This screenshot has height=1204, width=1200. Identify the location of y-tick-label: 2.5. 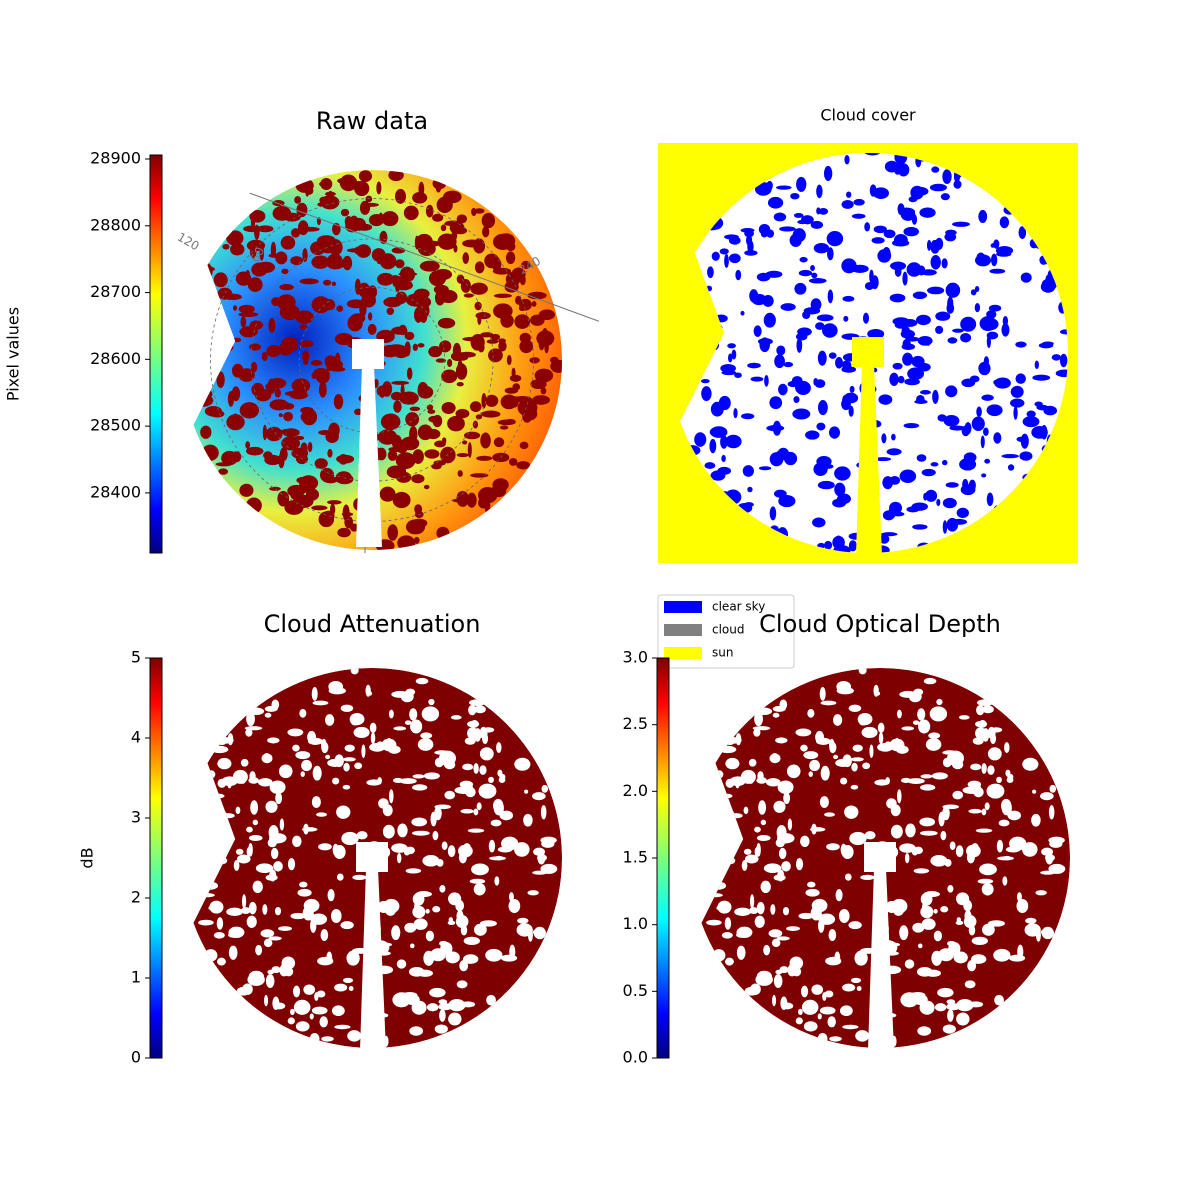
(635, 723).